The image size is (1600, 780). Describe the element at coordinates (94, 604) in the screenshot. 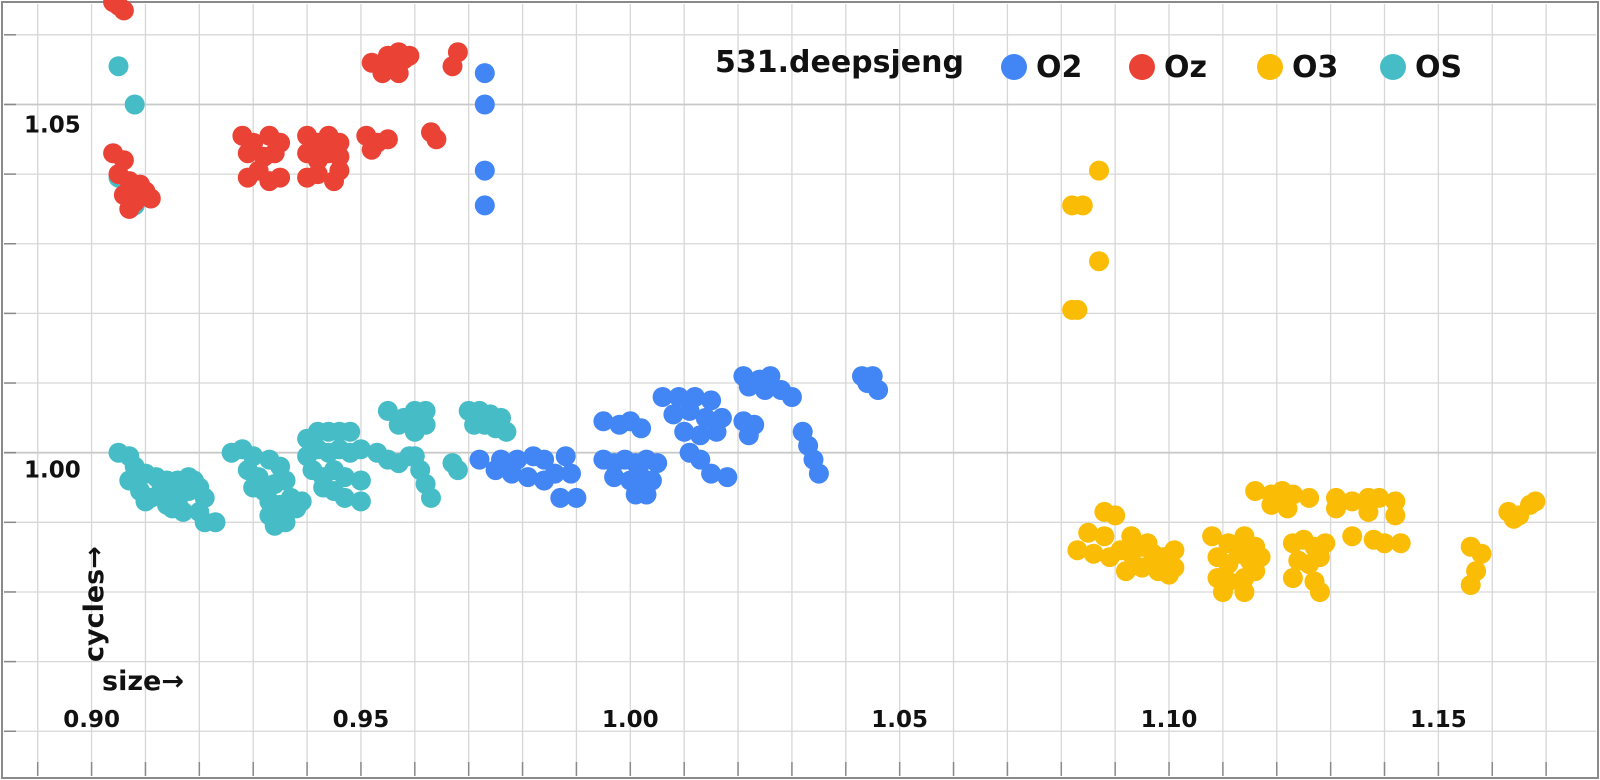

I see `y-axis-title: cycles→` at that location.